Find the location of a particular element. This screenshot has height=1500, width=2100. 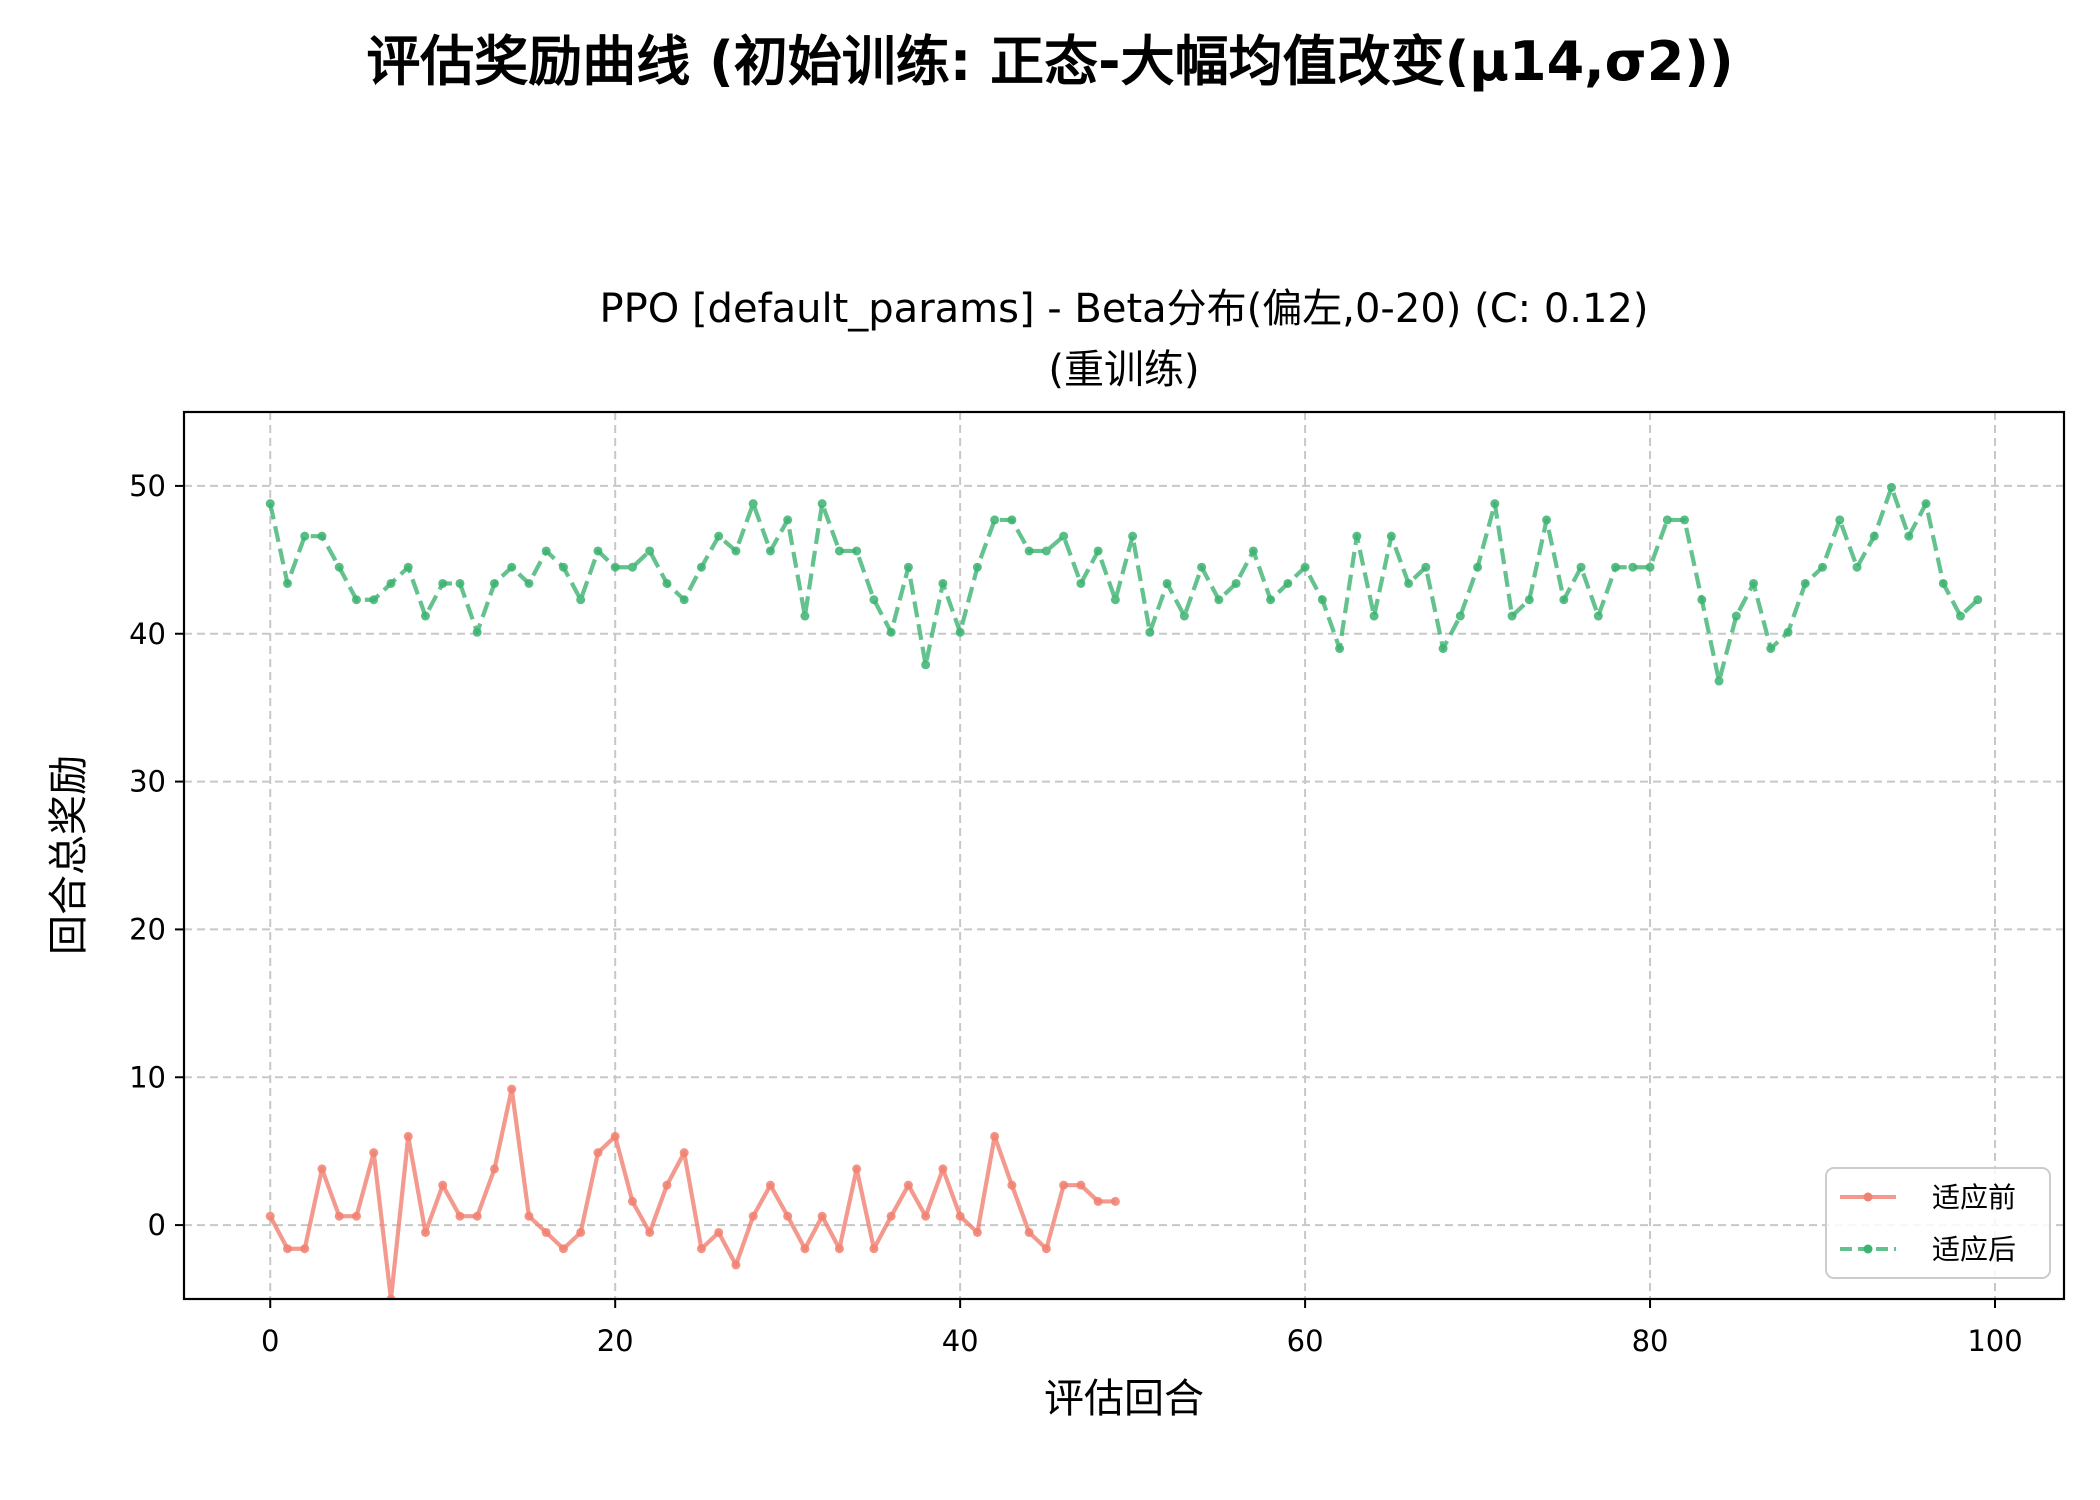

y-tick-label: 50 is located at coordinates (147, 486).